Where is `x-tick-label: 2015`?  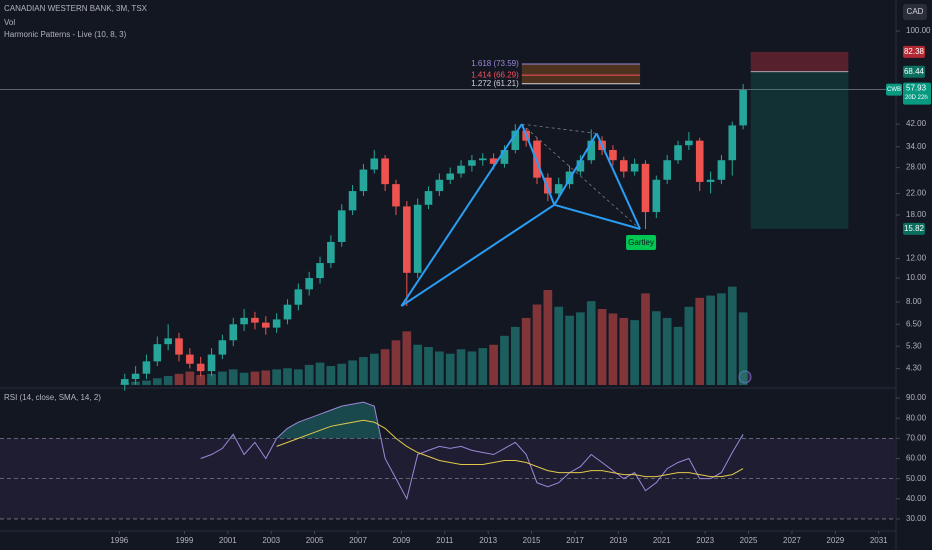 x-tick-label: 2015 is located at coordinates (532, 540).